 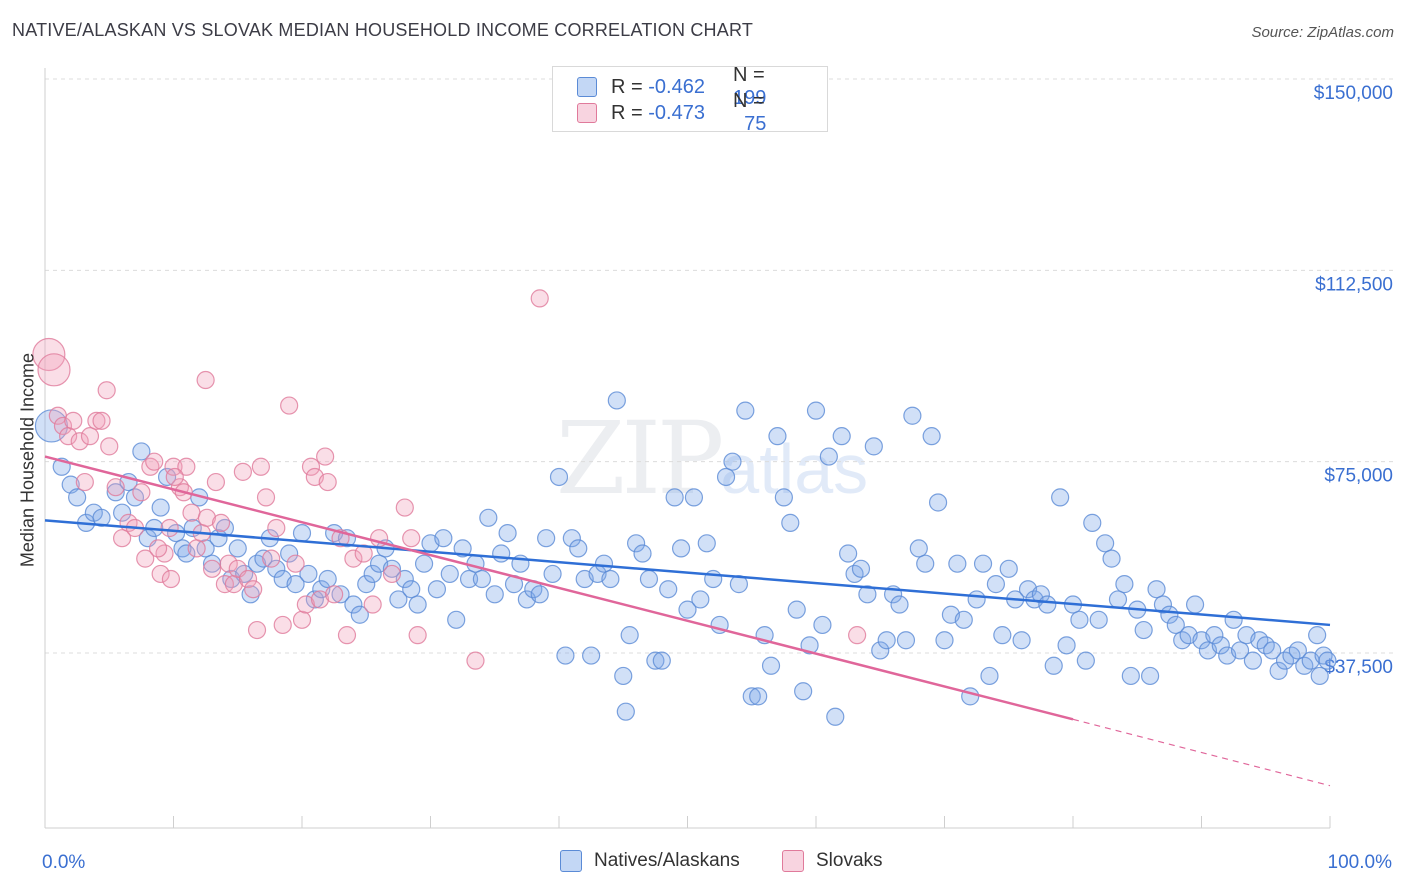 I want to click on legend: R = -0.462 N = 199 R = -0.473 N = 75, so click(x=690, y=99).